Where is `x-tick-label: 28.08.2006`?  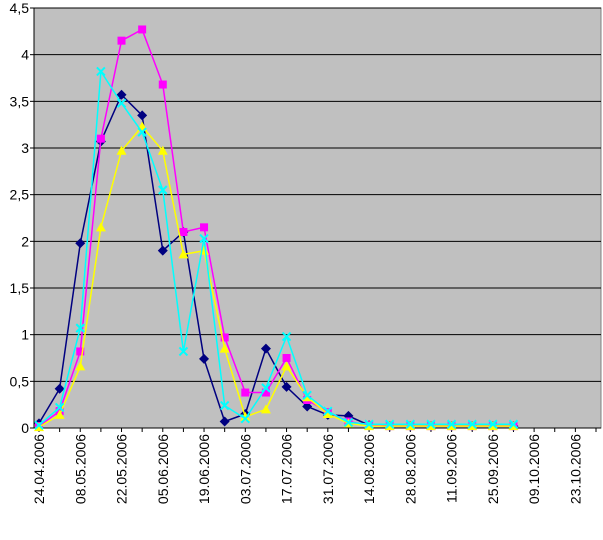
x-tick-label: 28.08.2006 is located at coordinates (410, 469).